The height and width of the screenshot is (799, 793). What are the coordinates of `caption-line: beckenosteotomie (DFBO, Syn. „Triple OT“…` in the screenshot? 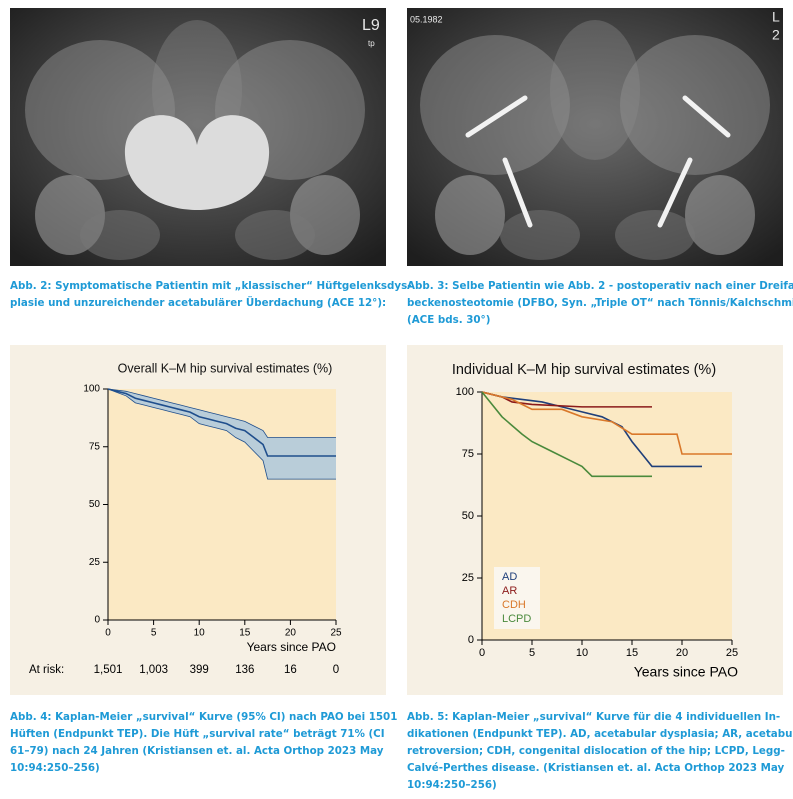 It's located at (600, 303).